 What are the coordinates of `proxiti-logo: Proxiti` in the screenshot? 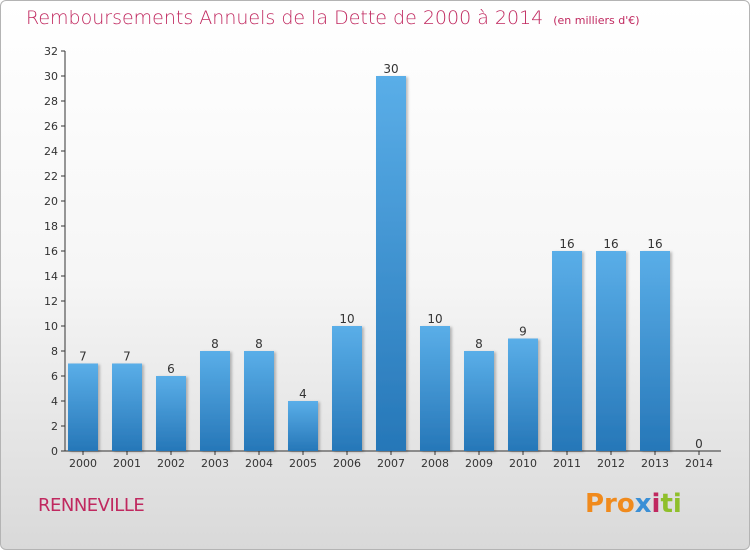 It's located at (633, 504).